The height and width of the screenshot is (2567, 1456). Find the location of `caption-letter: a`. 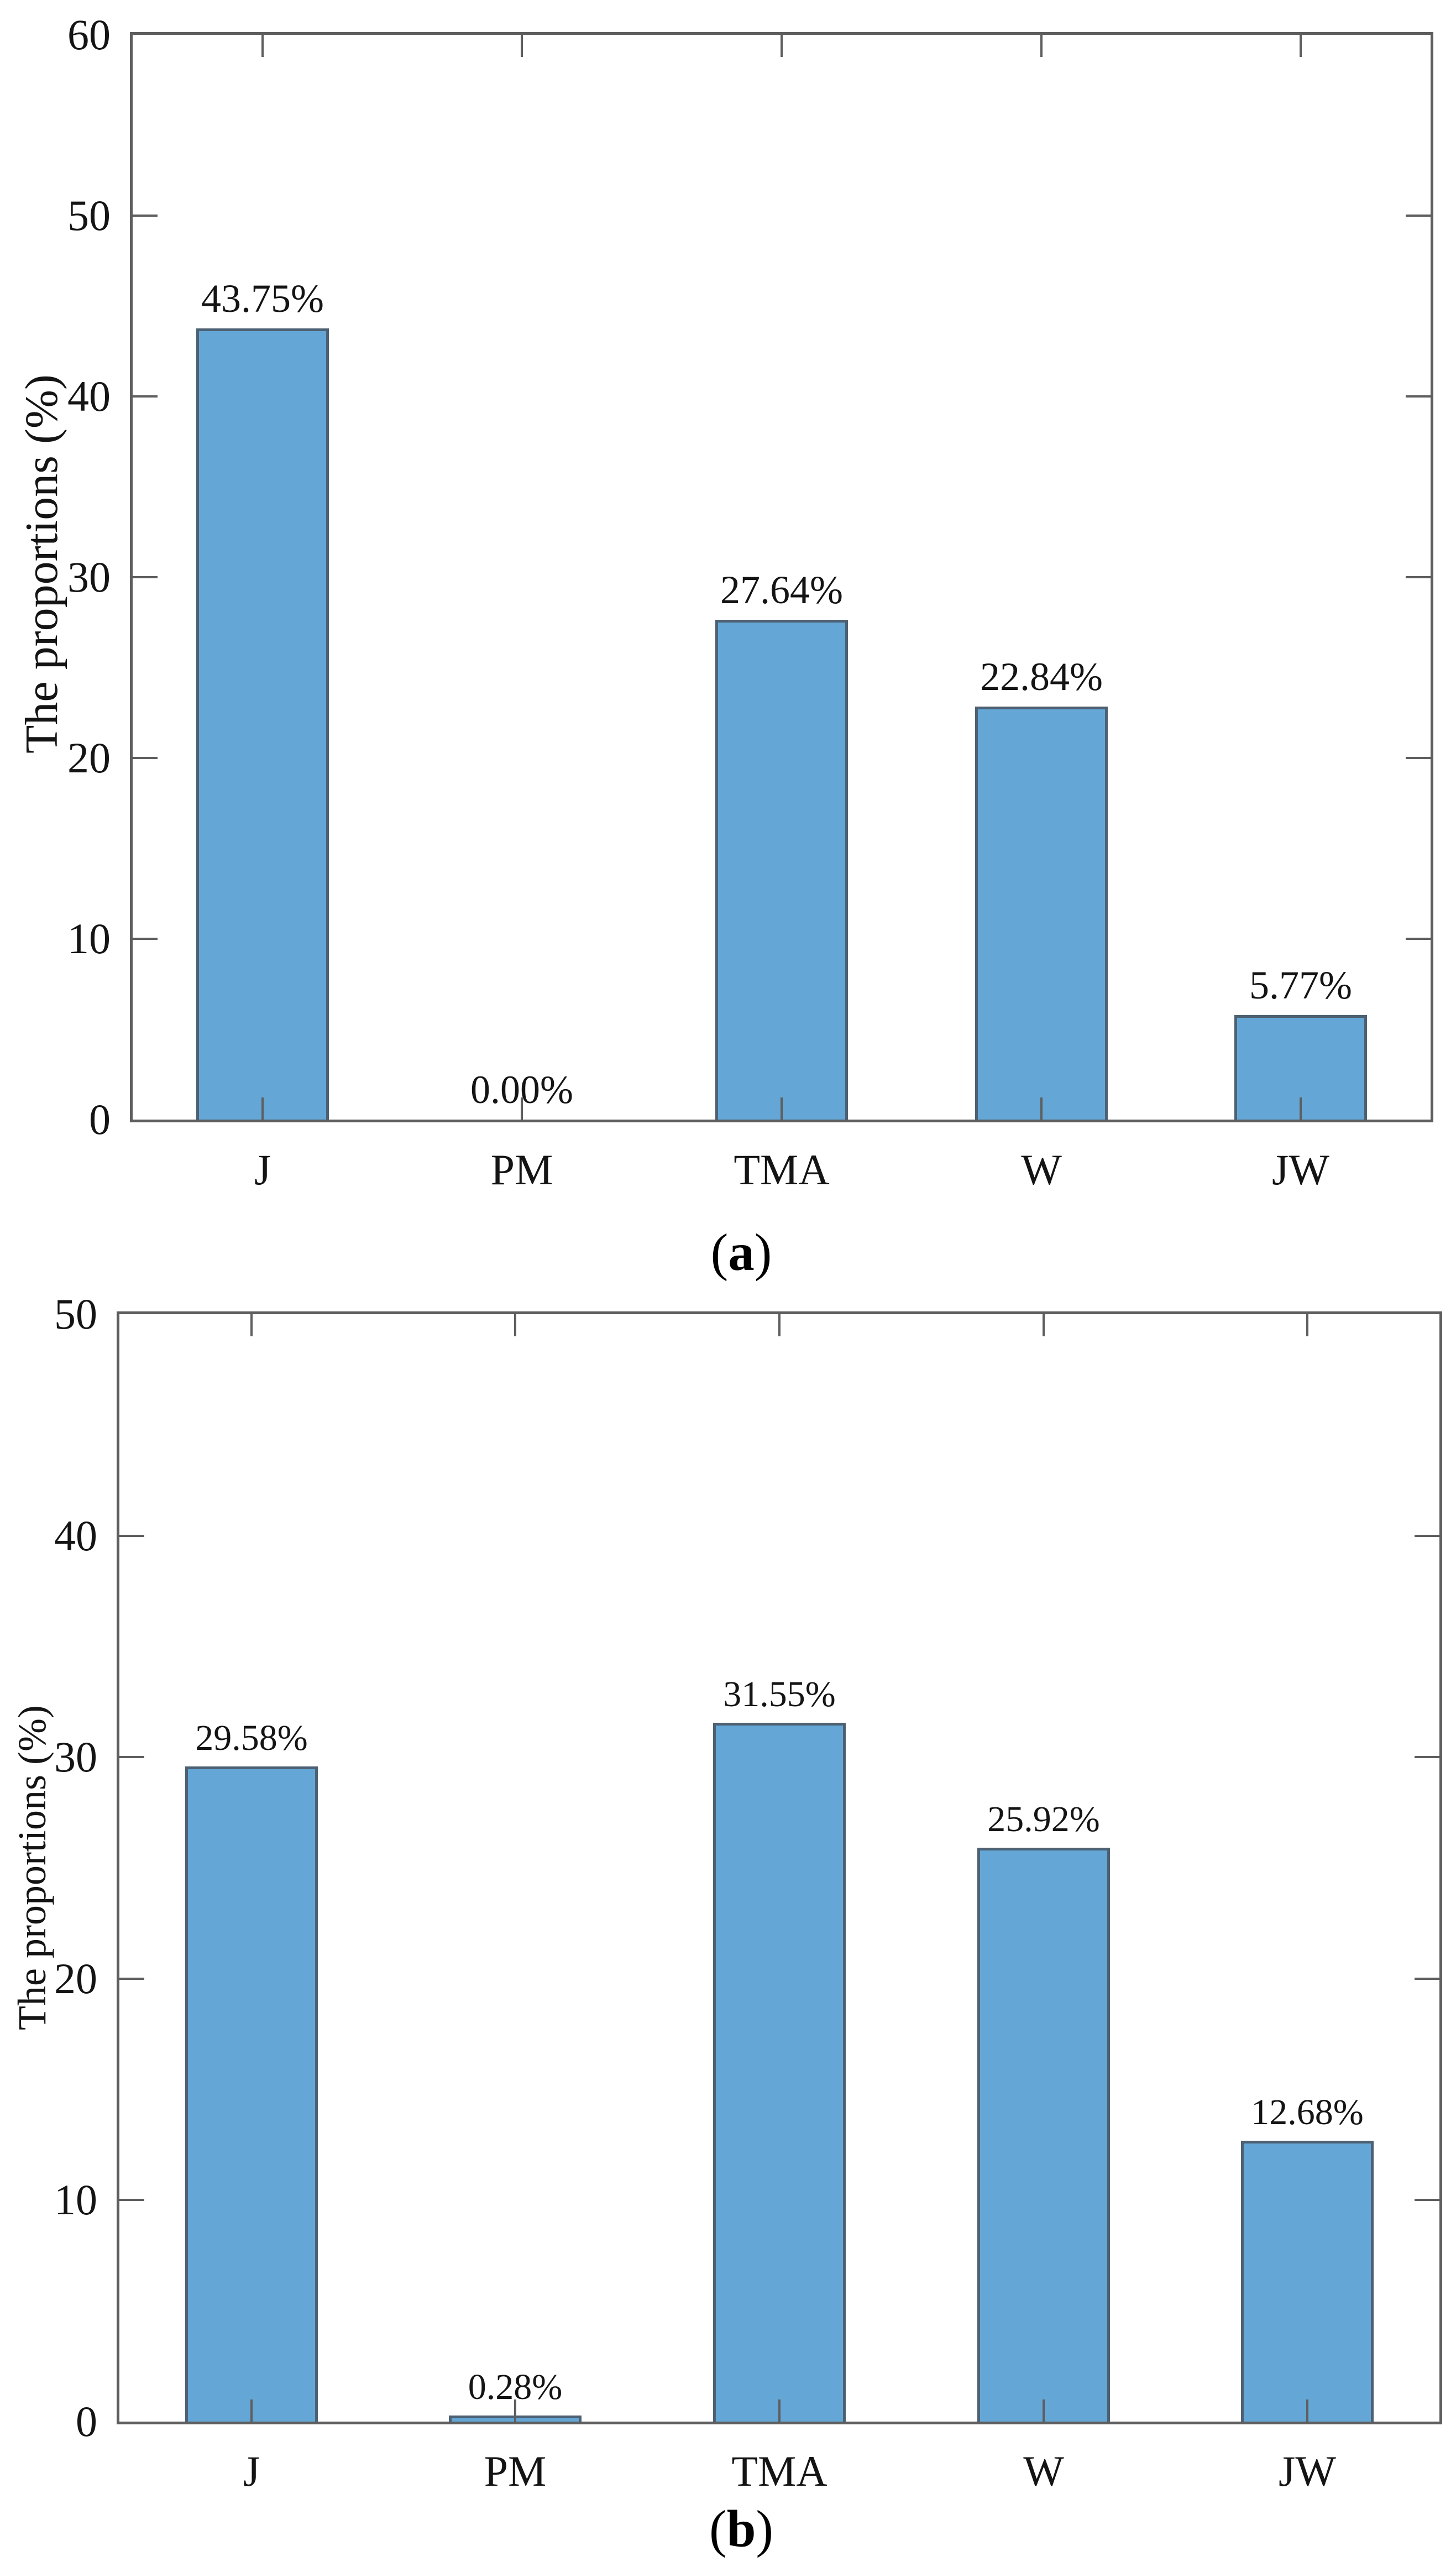

caption-letter: a is located at coordinates (741, 1252).